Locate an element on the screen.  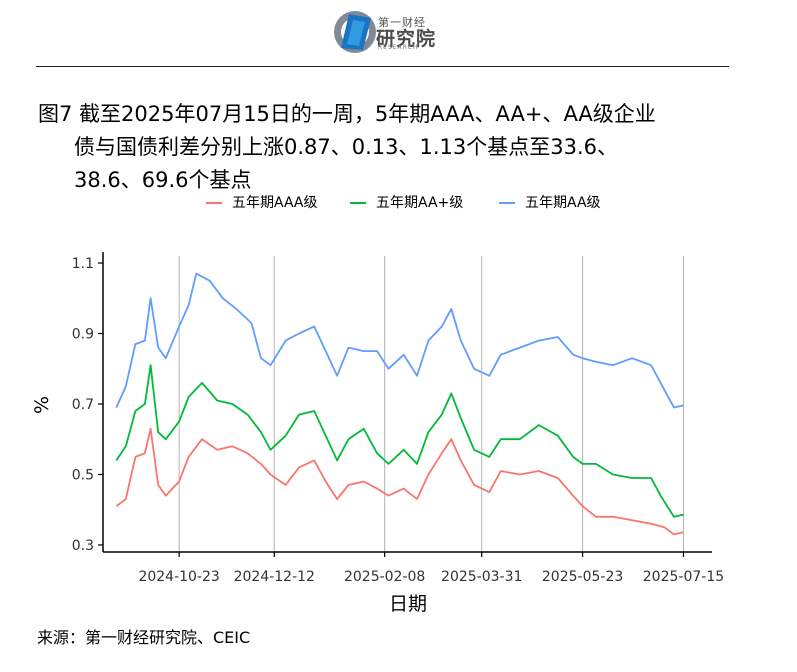
y-axis-label: % is located at coordinates (42, 405).